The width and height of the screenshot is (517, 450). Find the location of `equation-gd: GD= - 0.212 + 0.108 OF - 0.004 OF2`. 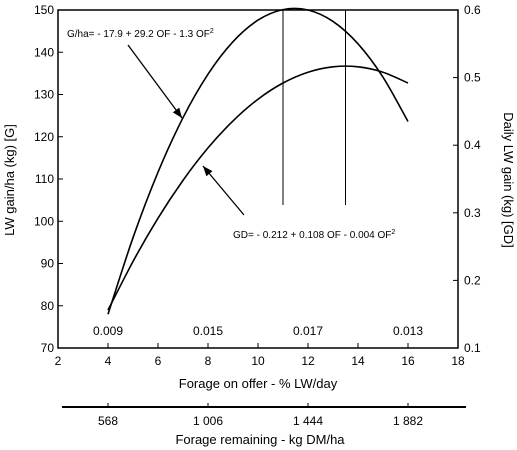

equation-gd: GD= - 0.212 + 0.108 OF - 0.004 OF2 is located at coordinates (314, 235).